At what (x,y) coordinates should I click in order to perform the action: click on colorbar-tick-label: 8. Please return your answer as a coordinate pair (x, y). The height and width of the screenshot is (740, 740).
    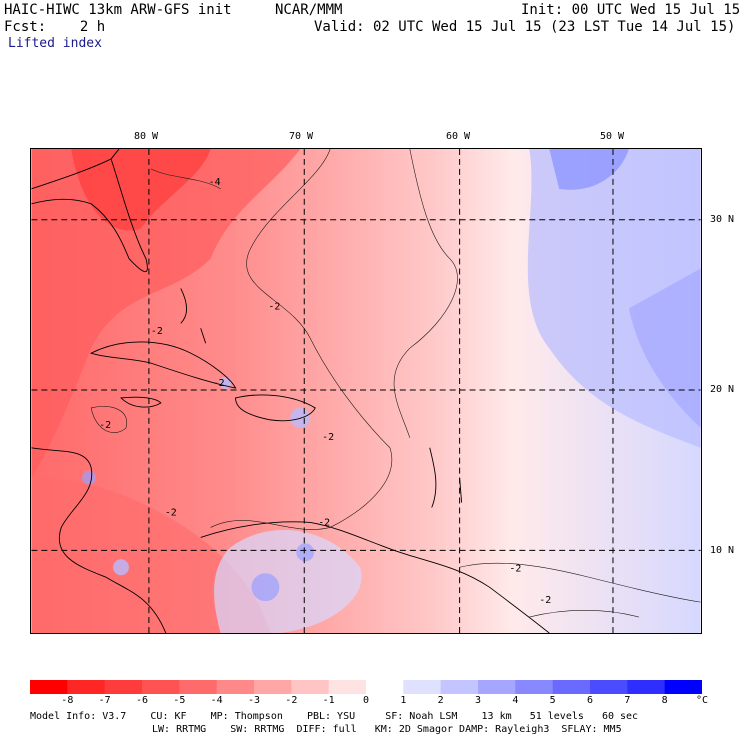
    Looking at the image, I should click on (664, 700).